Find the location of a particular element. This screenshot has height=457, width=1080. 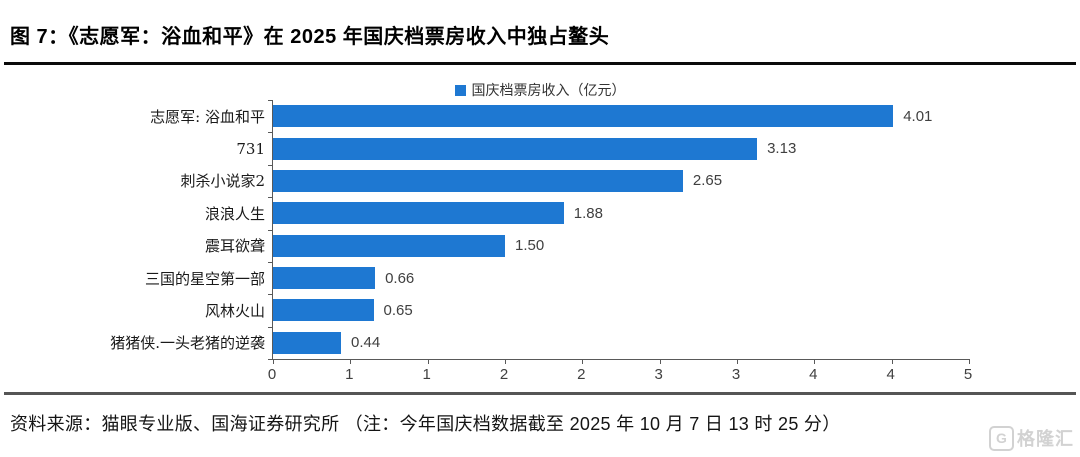

bar-value-label: 0.44 is located at coordinates (366, 343).